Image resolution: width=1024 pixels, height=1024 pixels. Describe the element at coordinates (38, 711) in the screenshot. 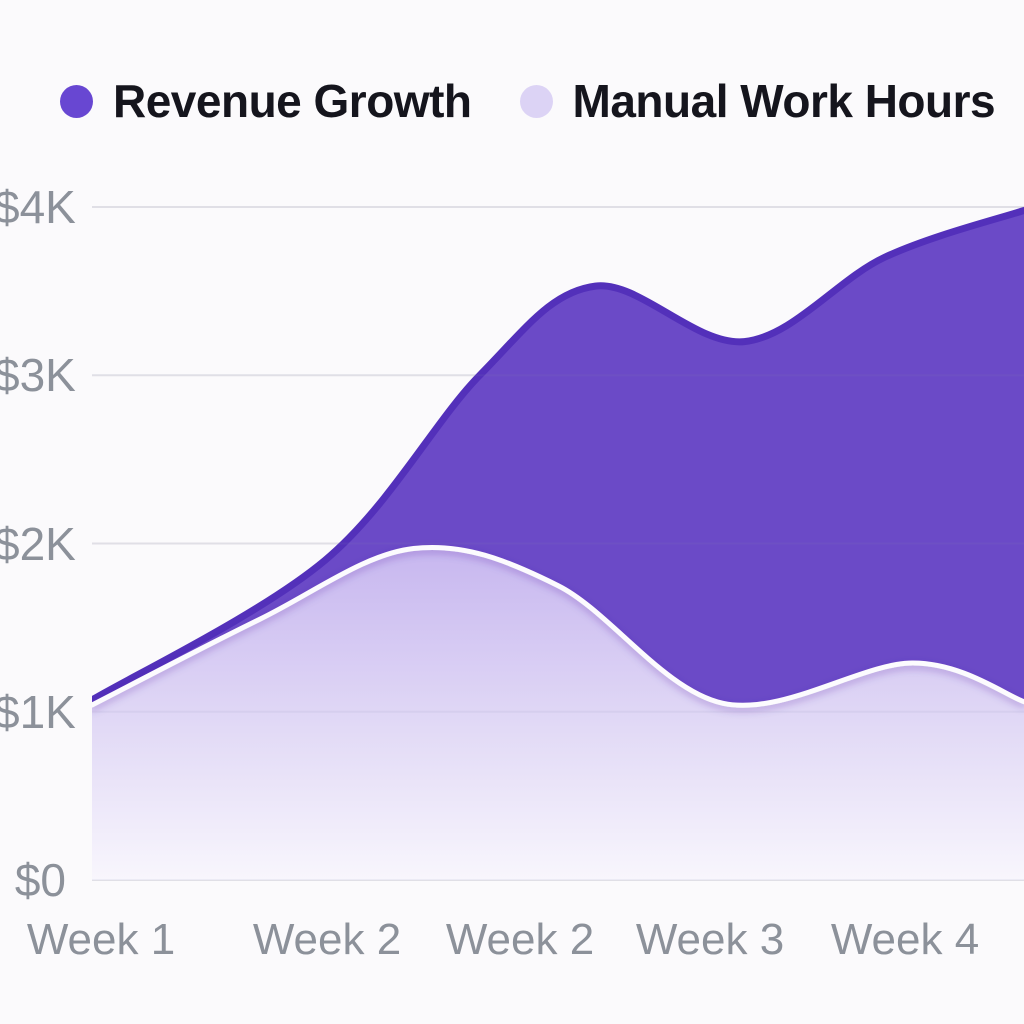

I see `y-axis-label: $1K` at that location.